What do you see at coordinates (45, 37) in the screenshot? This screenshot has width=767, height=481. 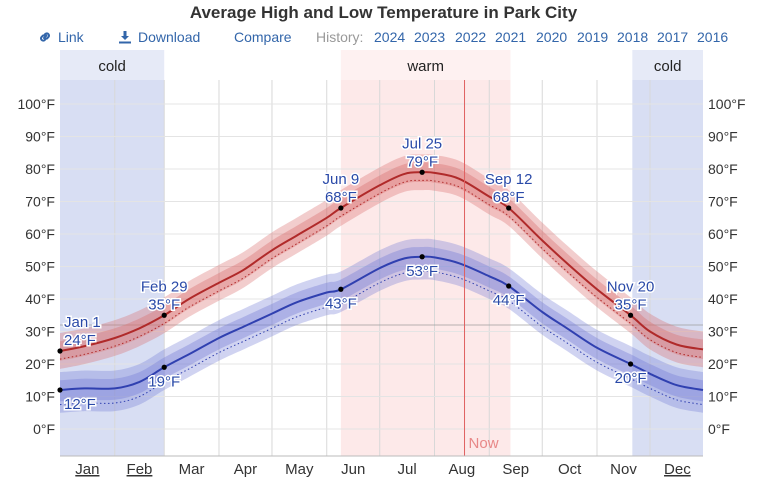 I see `link-icon` at bounding box center [45, 37].